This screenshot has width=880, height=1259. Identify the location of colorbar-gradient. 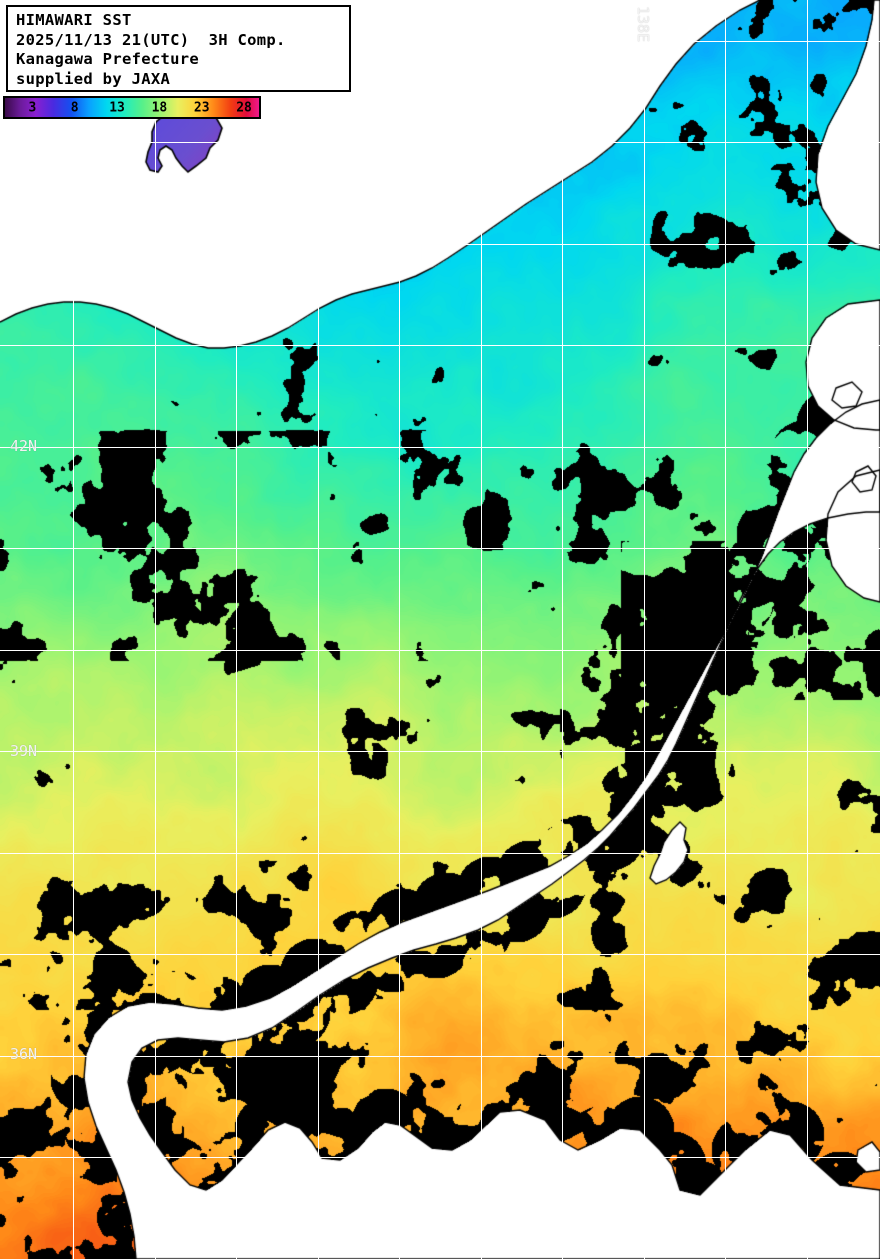
(132, 107).